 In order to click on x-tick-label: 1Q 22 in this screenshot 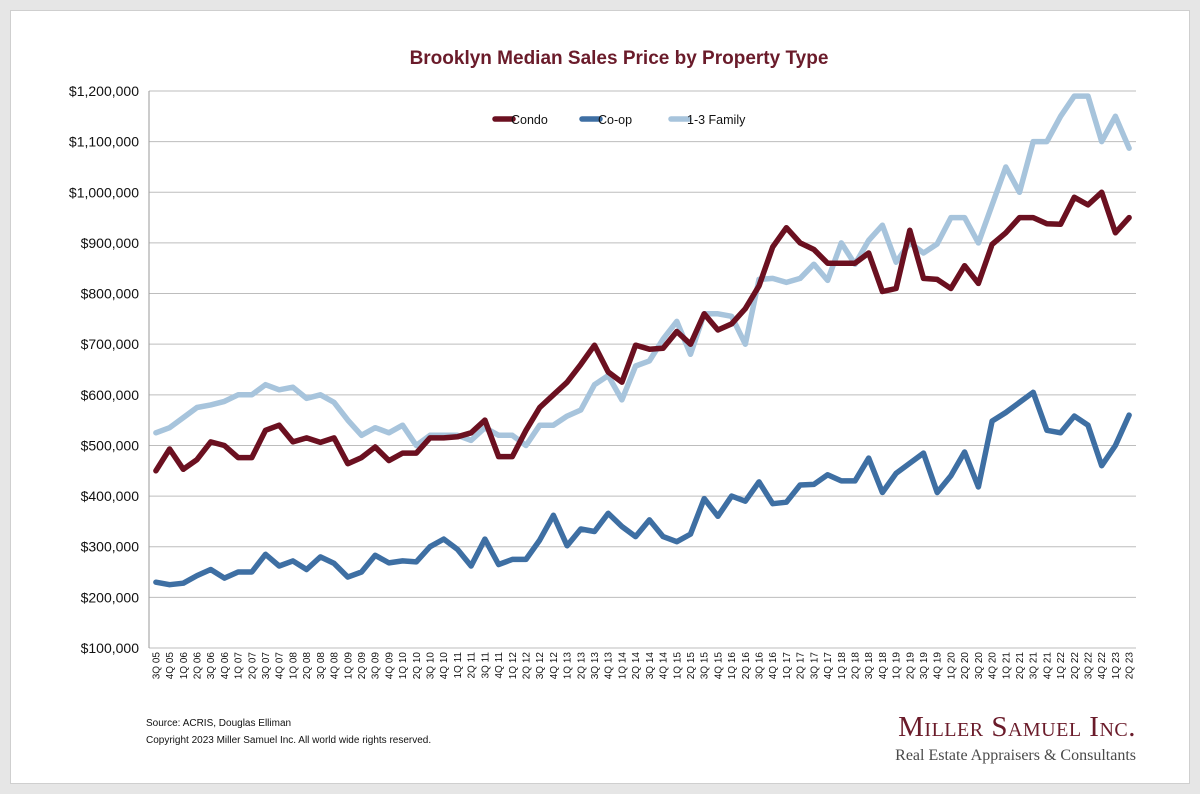, I will do `click(1061, 666)`.